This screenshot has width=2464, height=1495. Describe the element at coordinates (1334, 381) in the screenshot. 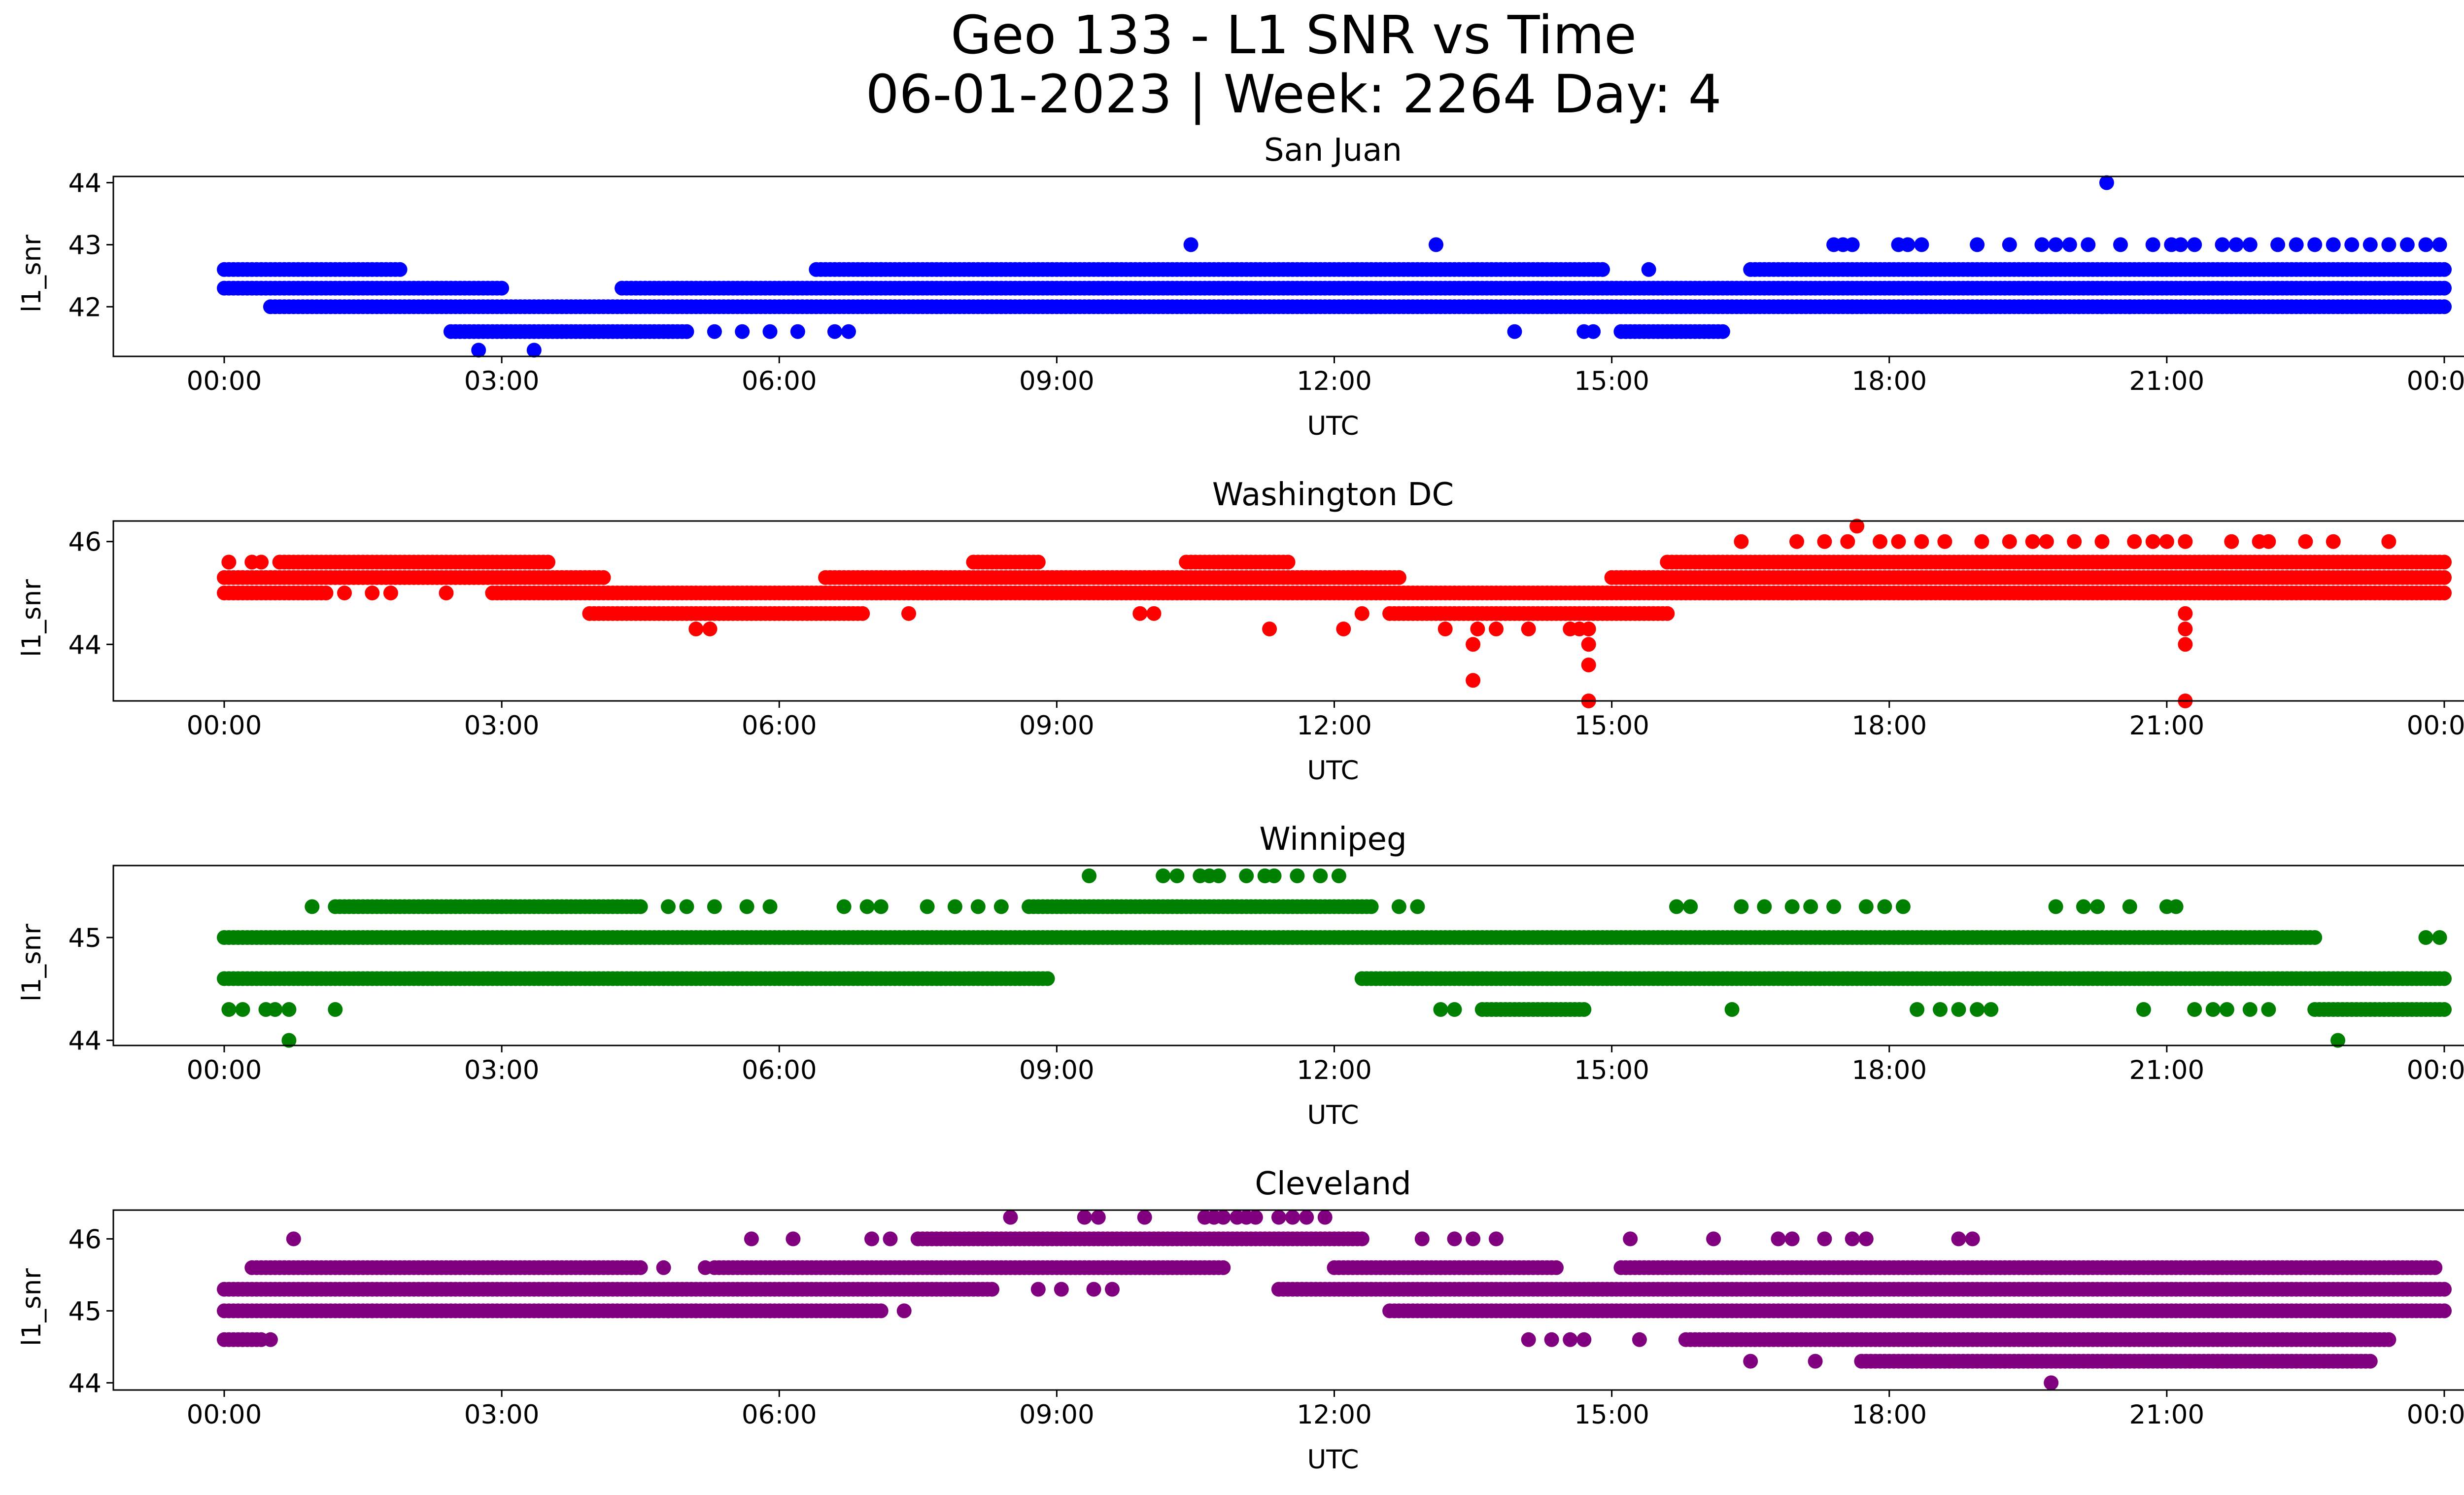

I see `x-tick-label: 12:00` at that location.